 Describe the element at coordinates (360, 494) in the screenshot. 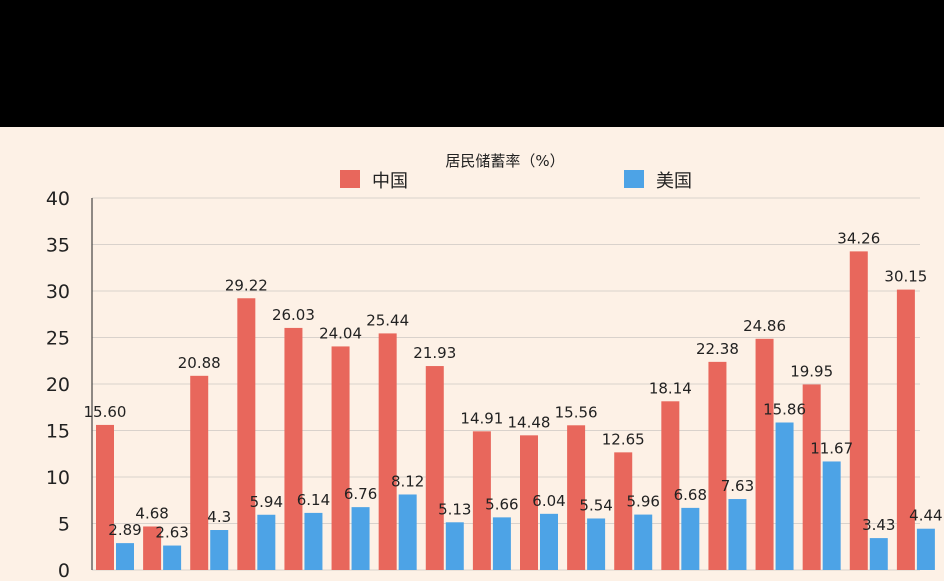

I see `data-label-usa: 6.76` at that location.